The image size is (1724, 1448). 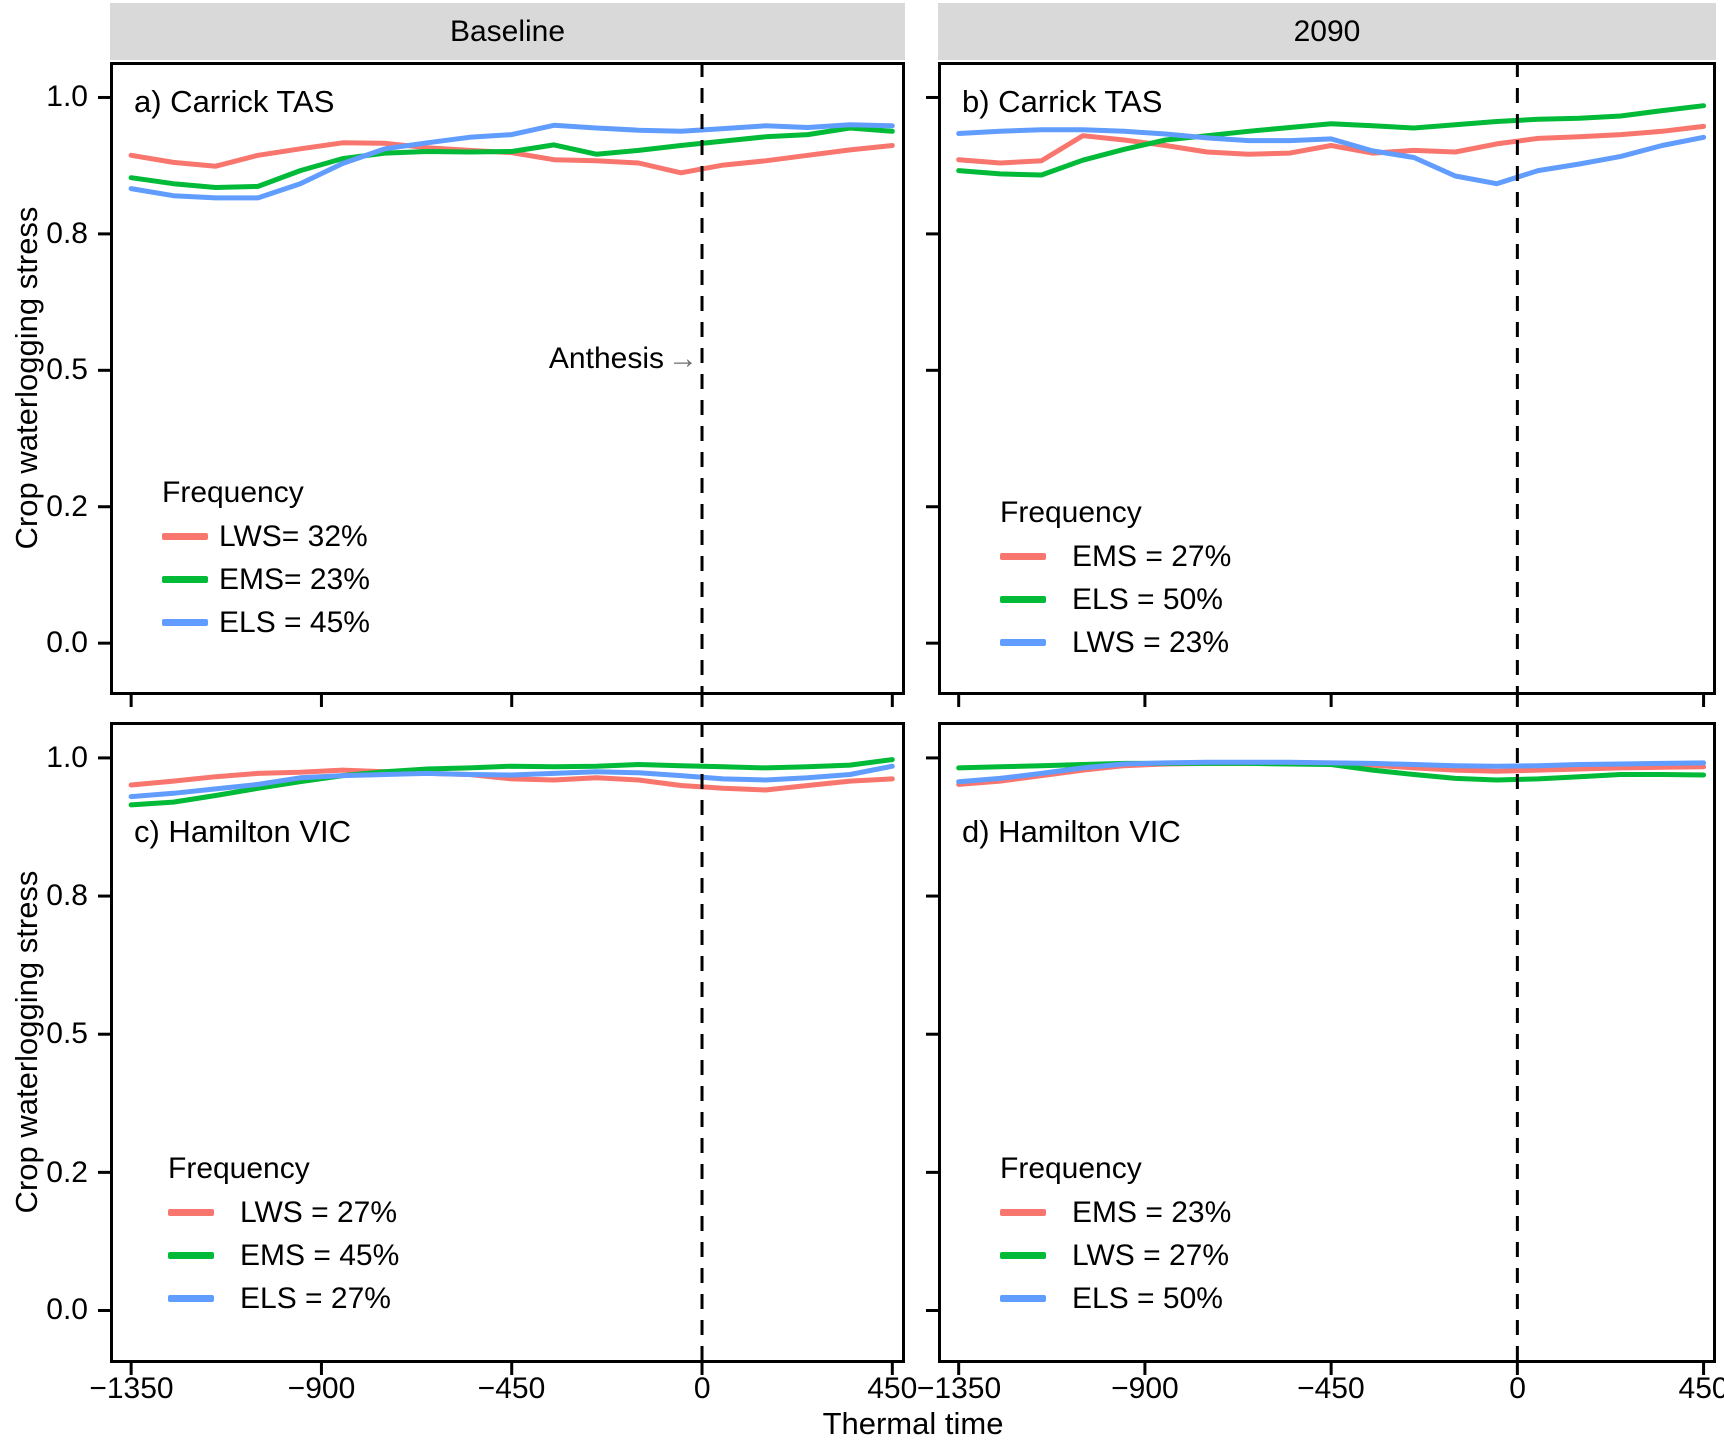 I want to click on legend-item-label: LWS = 23%, so click(x=1151, y=642).